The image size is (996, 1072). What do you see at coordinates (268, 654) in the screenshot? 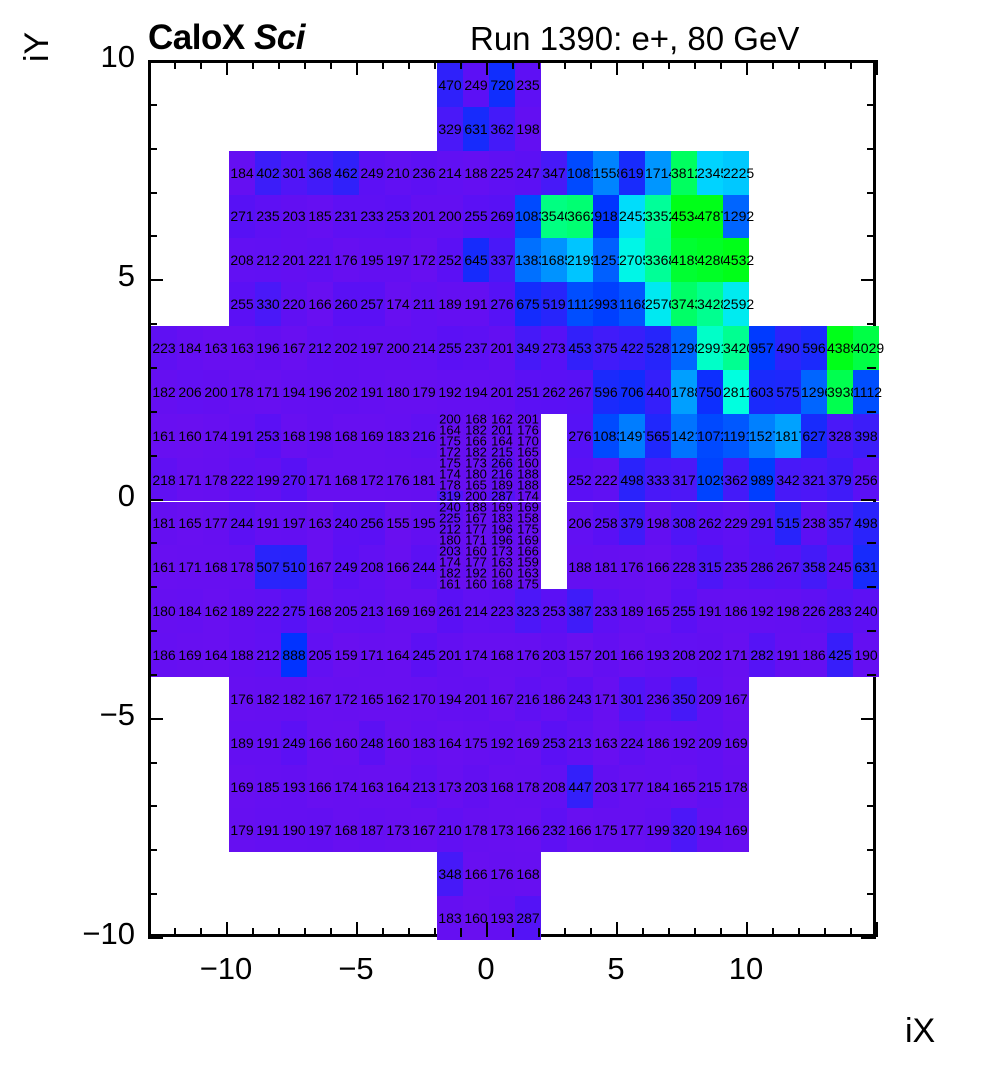
I see `cell-value: 212` at bounding box center [268, 654].